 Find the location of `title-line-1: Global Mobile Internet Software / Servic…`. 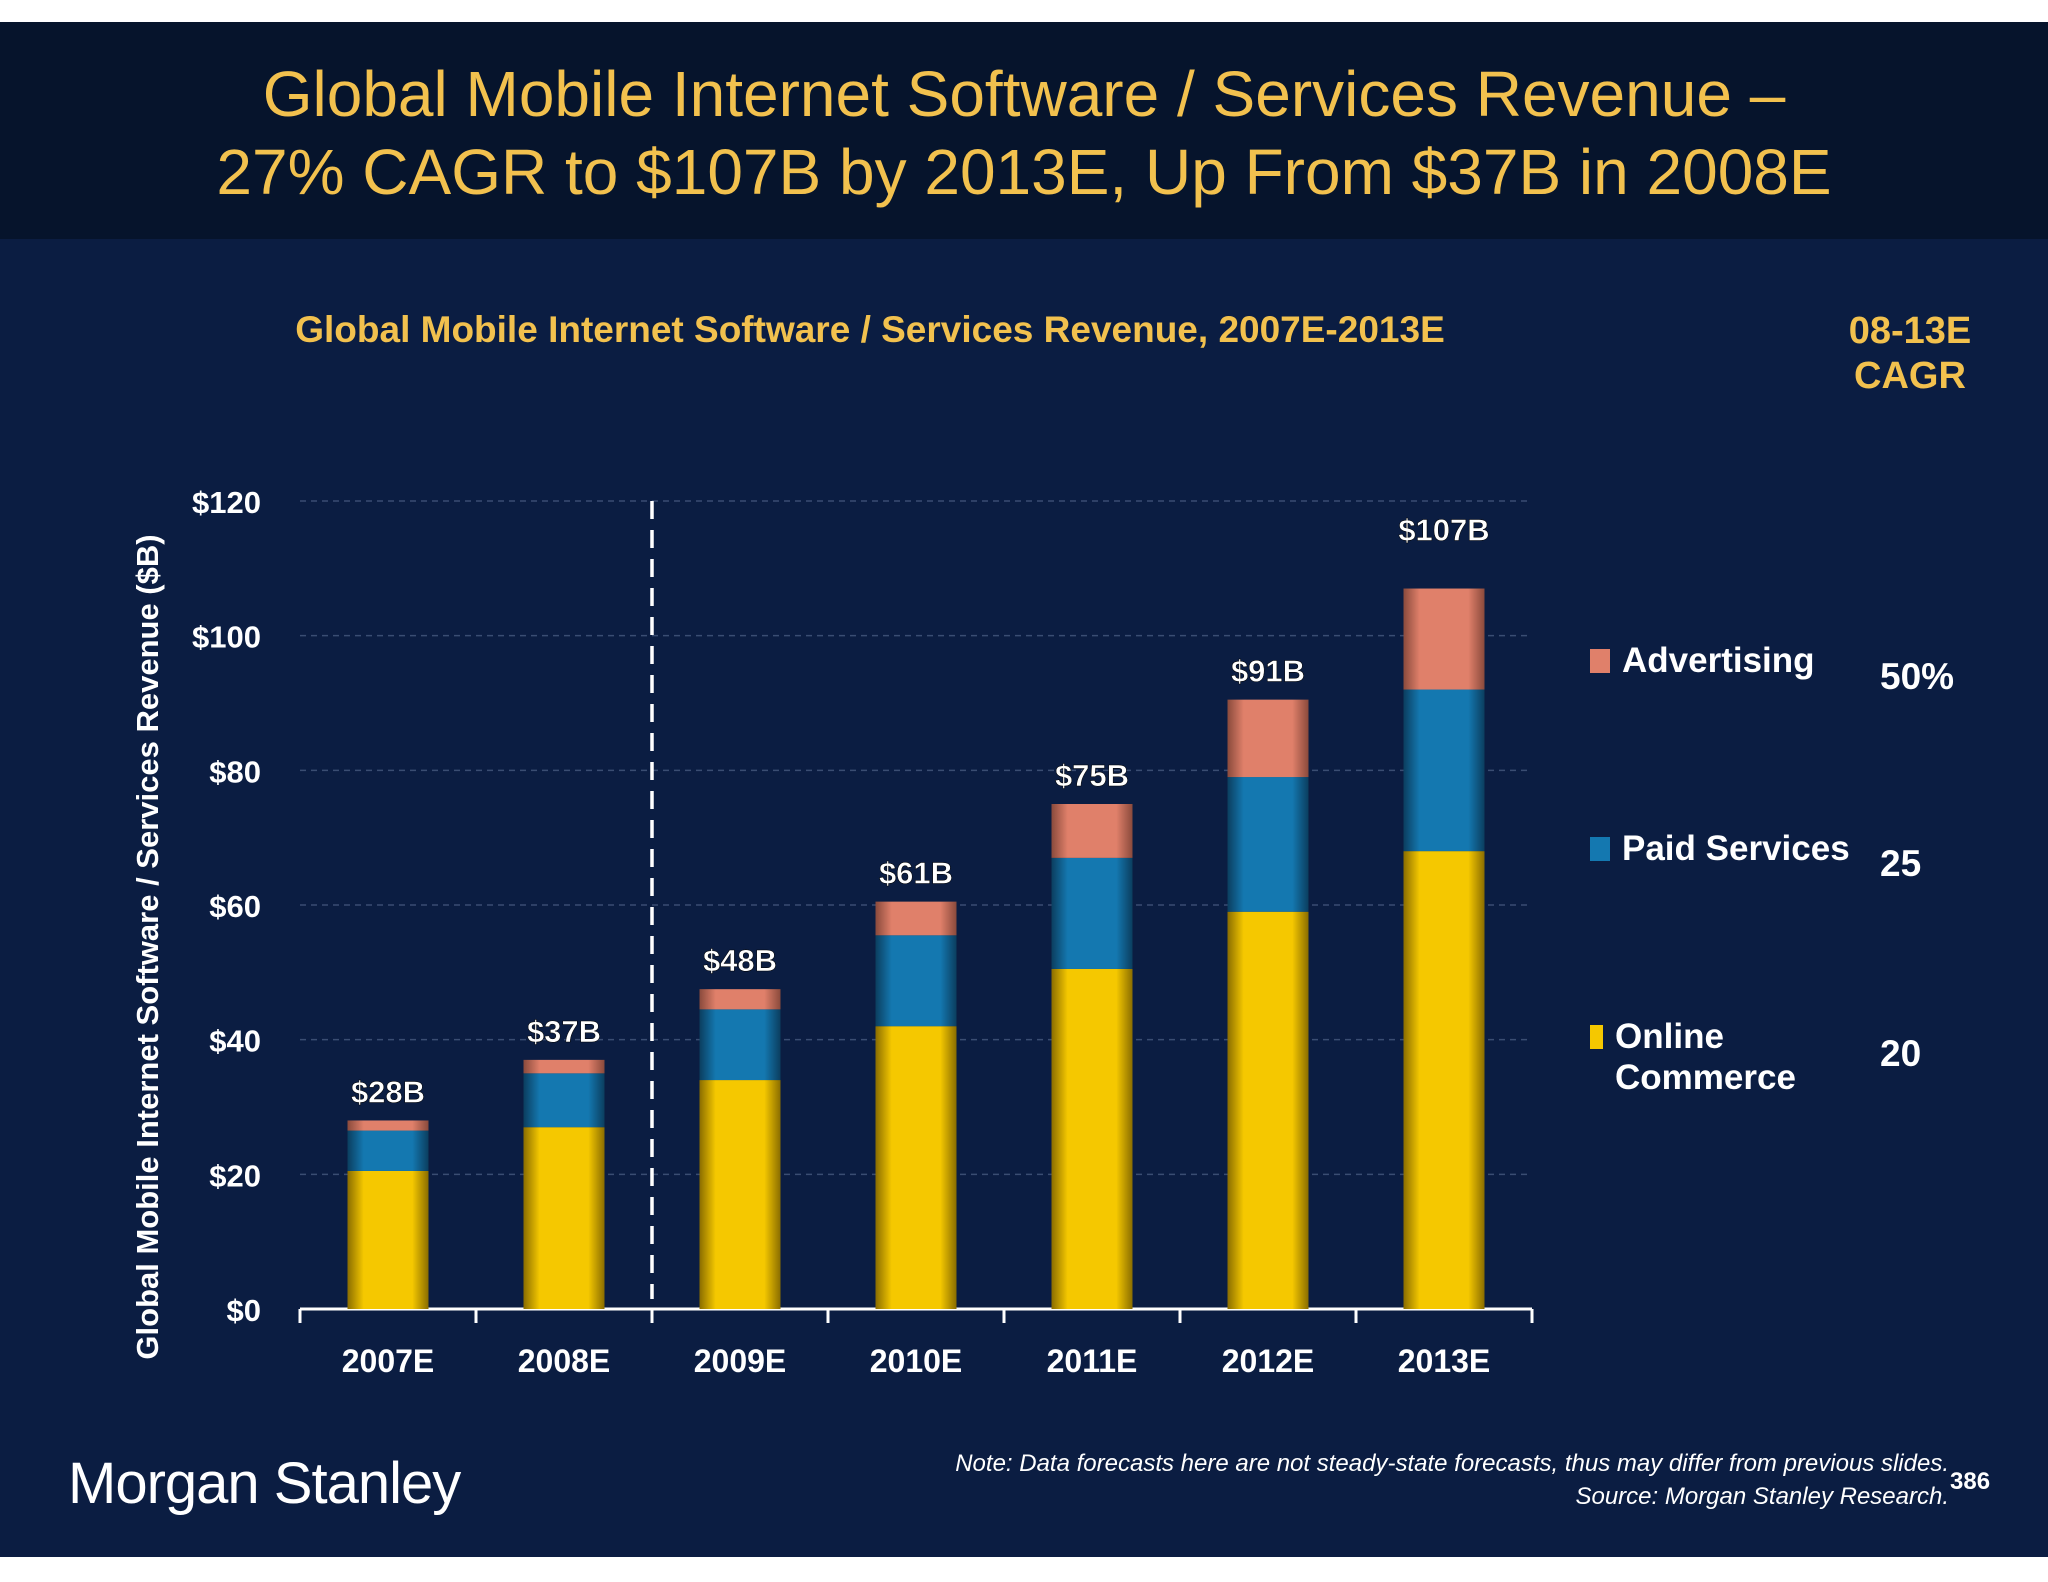

title-line-1: Global Mobile Internet Software / Servic… is located at coordinates (1024, 94).